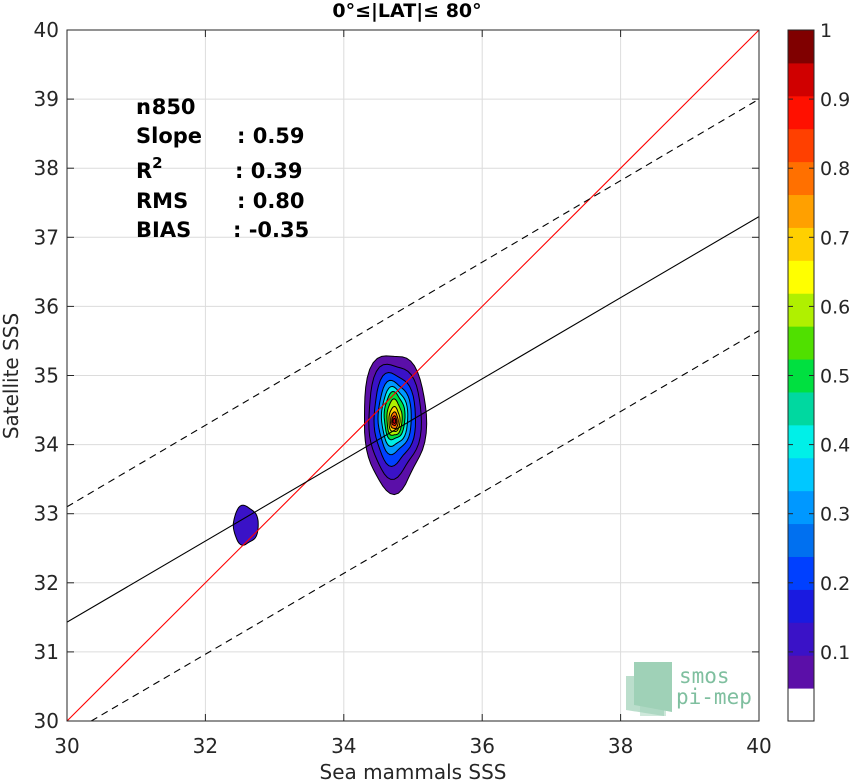  What do you see at coordinates (620, 746) in the screenshot?
I see `x-tick-label: 38` at bounding box center [620, 746].